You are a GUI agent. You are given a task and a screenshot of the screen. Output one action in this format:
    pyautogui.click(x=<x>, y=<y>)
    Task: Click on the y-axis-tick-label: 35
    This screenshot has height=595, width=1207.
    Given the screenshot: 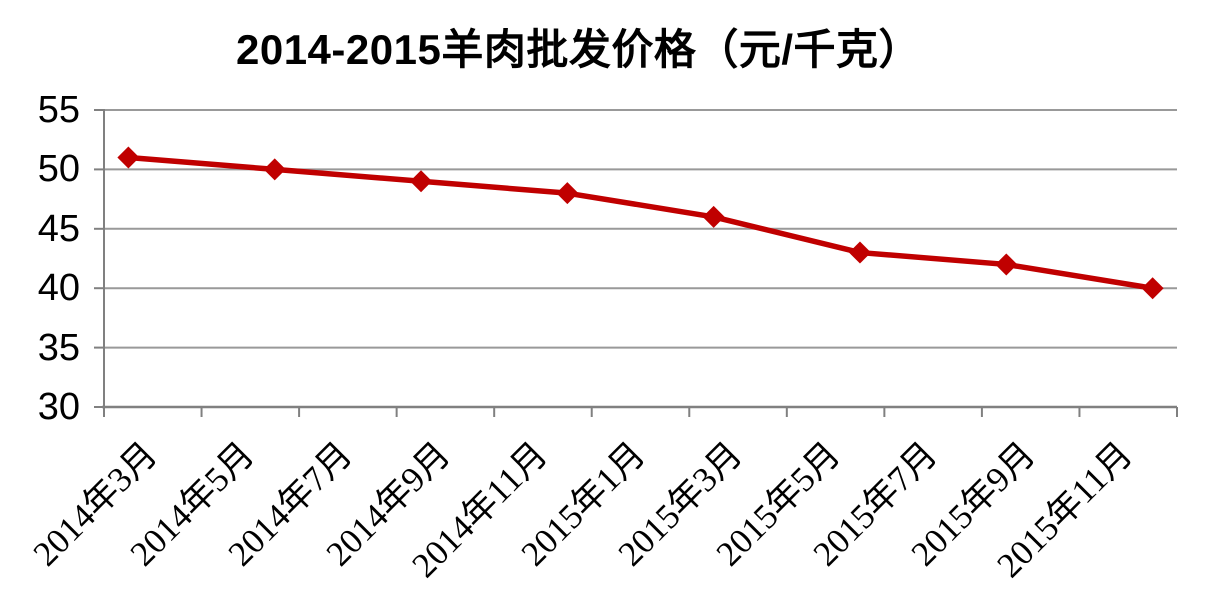 What is the action you would take?
    pyautogui.click(x=58, y=347)
    